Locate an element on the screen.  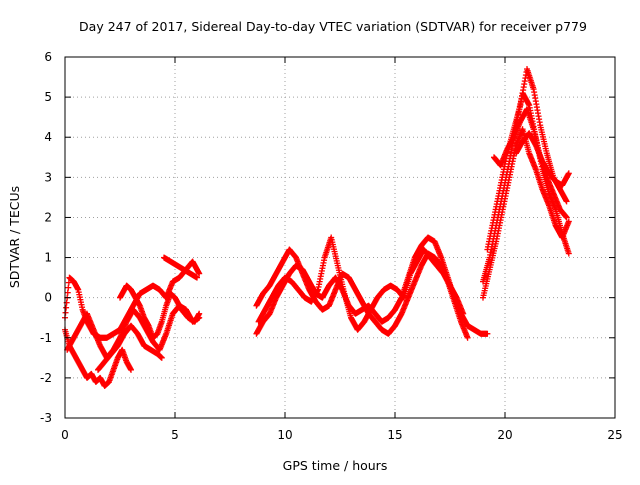
y-tick-label: 2 is located at coordinates (48, 217).